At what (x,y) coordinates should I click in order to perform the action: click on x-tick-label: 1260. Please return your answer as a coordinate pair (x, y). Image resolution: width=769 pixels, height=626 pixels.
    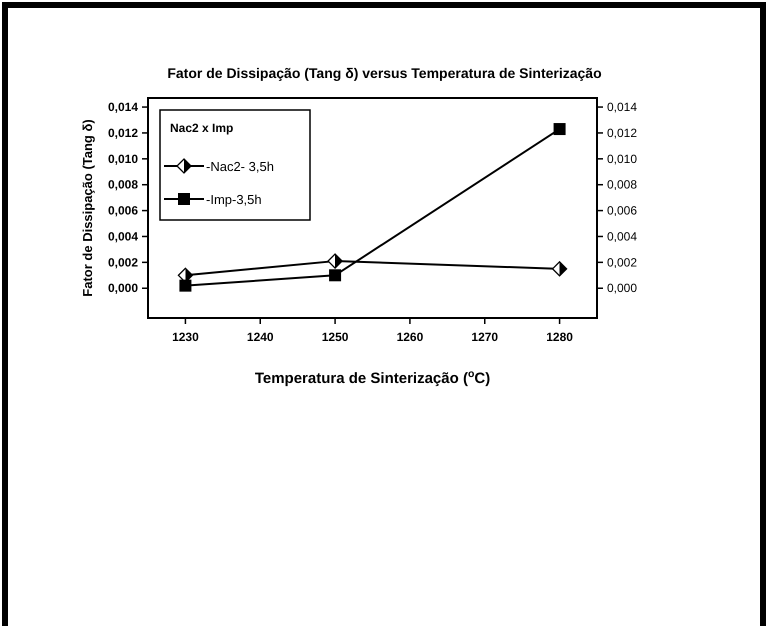
    Looking at the image, I should click on (410, 337).